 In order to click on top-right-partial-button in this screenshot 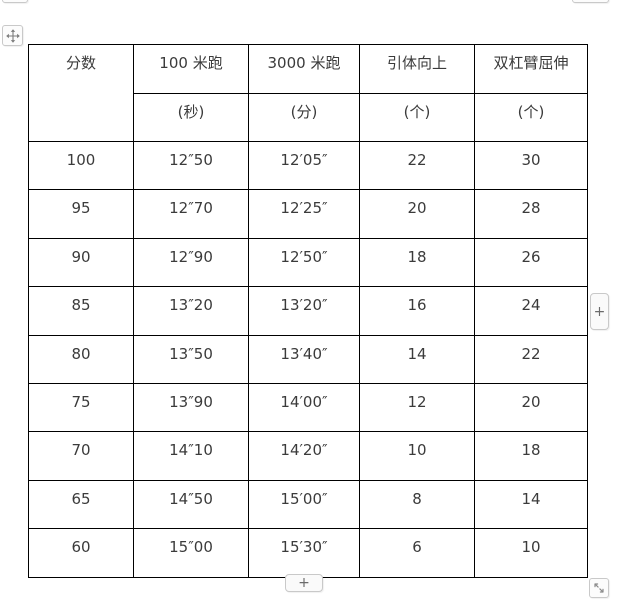, I will do `click(590, 1)`.